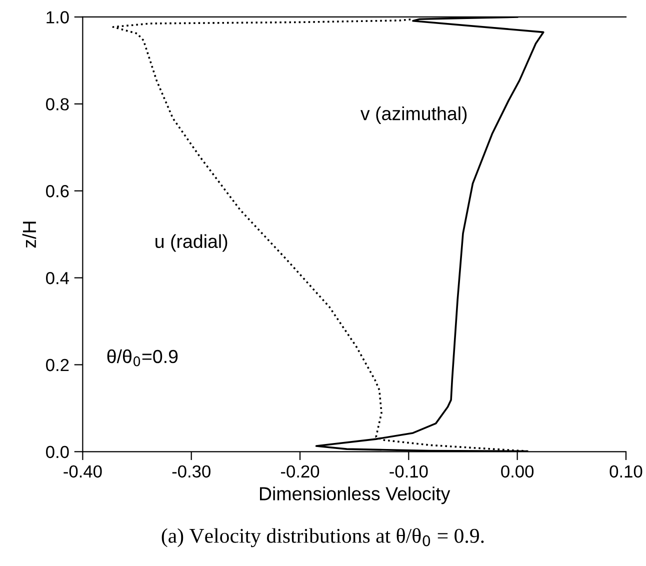 The image size is (646, 566). What do you see at coordinates (57, 191) in the screenshot?
I see `y-tick-label: 0.6` at bounding box center [57, 191].